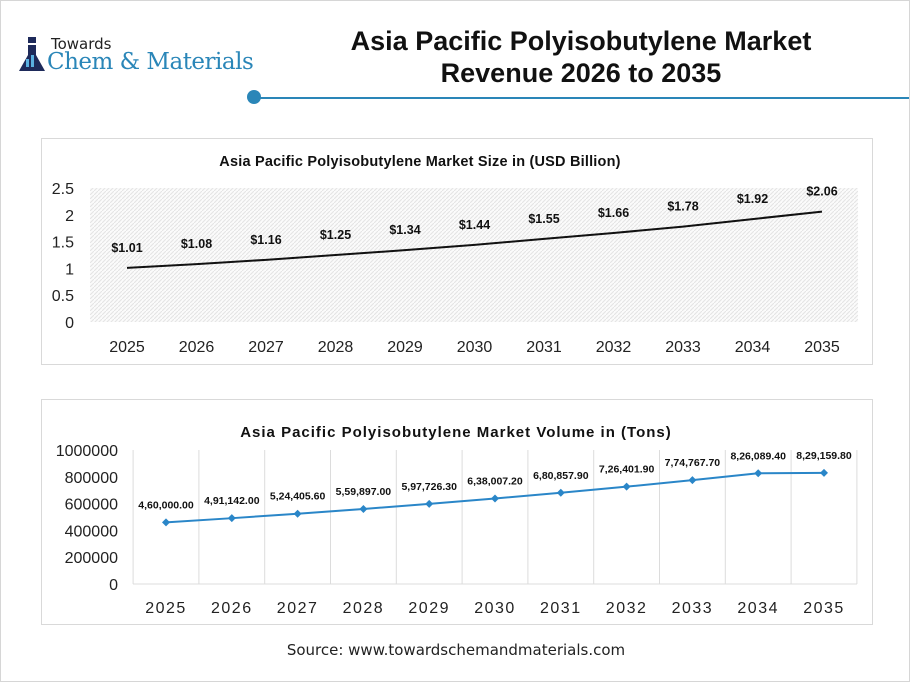 The image size is (910, 682). What do you see at coordinates (824, 456) in the screenshot?
I see `data-label: 8,29,159.80` at bounding box center [824, 456].